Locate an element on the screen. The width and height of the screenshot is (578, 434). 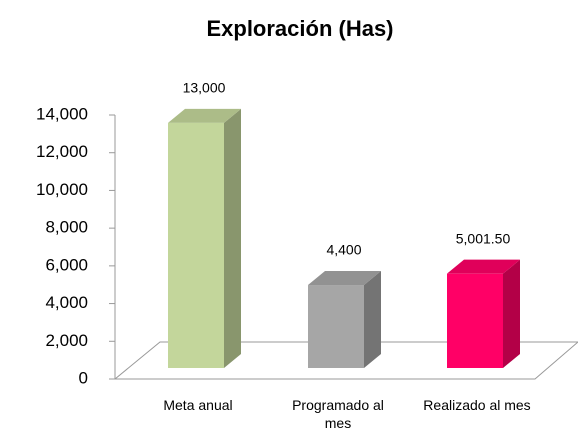
y-tick-label: 12,000 is located at coordinates (62, 151).